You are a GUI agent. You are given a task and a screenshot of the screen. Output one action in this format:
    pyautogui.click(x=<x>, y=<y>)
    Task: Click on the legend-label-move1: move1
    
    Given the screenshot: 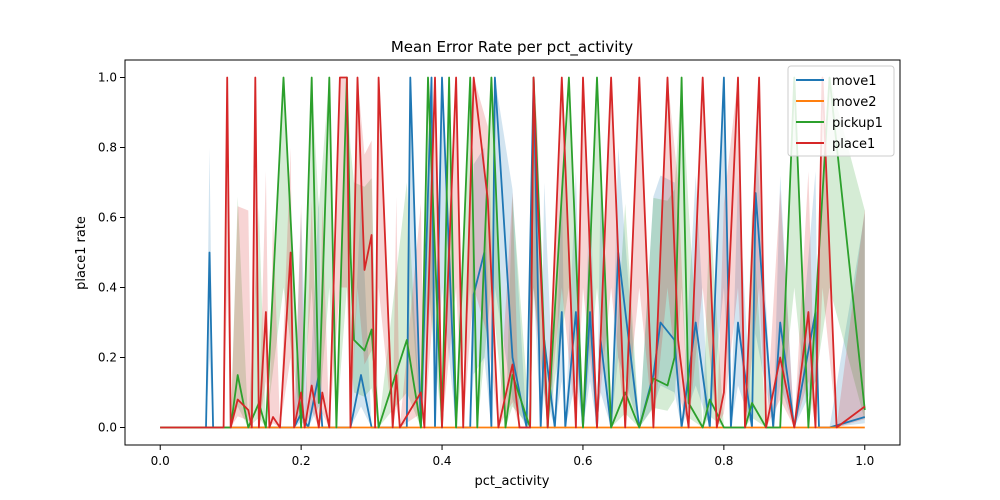 What is the action you would take?
    pyautogui.click(x=854, y=81)
    